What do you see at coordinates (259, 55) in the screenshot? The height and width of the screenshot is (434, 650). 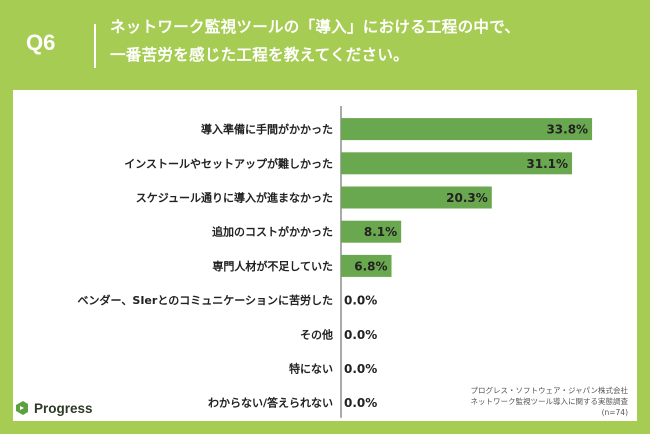 I see `question-title-line-2: 一番苦労を感じた工程を教えてください。` at bounding box center [259, 55].